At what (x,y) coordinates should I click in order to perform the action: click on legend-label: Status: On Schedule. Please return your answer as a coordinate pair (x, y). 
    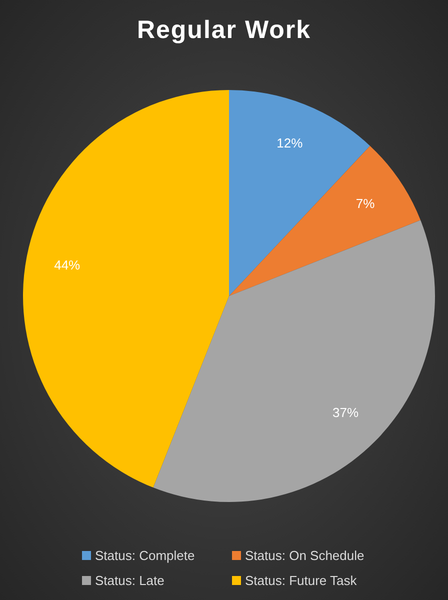
    Looking at the image, I should click on (304, 555).